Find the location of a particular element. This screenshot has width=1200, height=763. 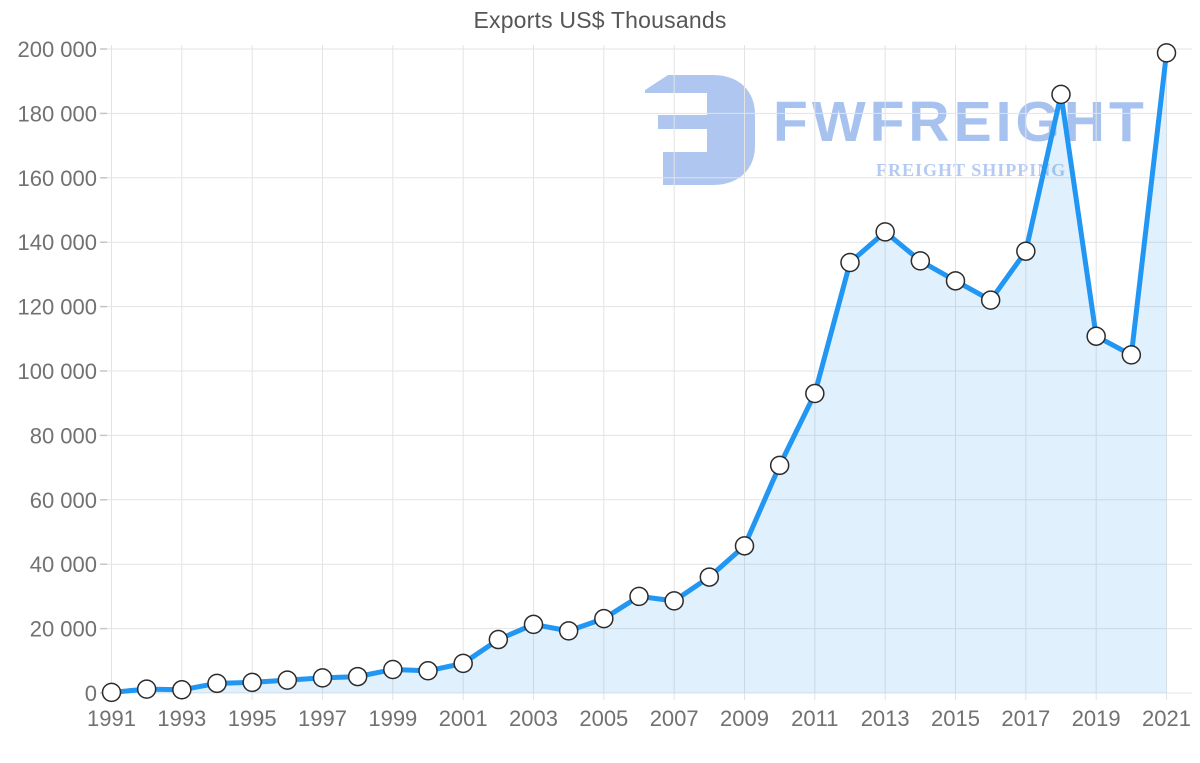

data-point-2018 is located at coordinates (1061, 94).